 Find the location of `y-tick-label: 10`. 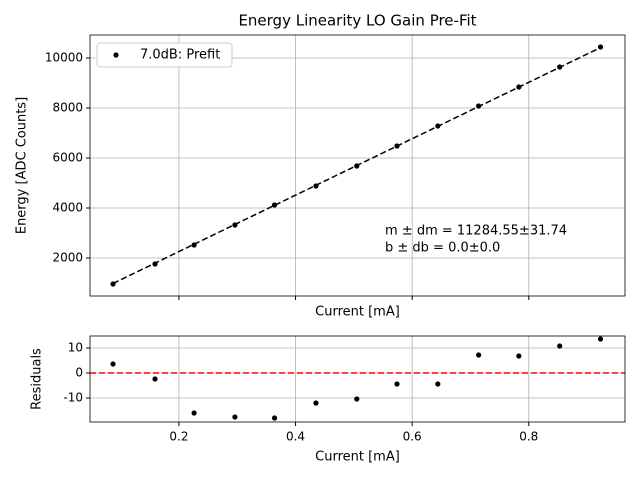

y-tick-label: 10 is located at coordinates (75, 348).